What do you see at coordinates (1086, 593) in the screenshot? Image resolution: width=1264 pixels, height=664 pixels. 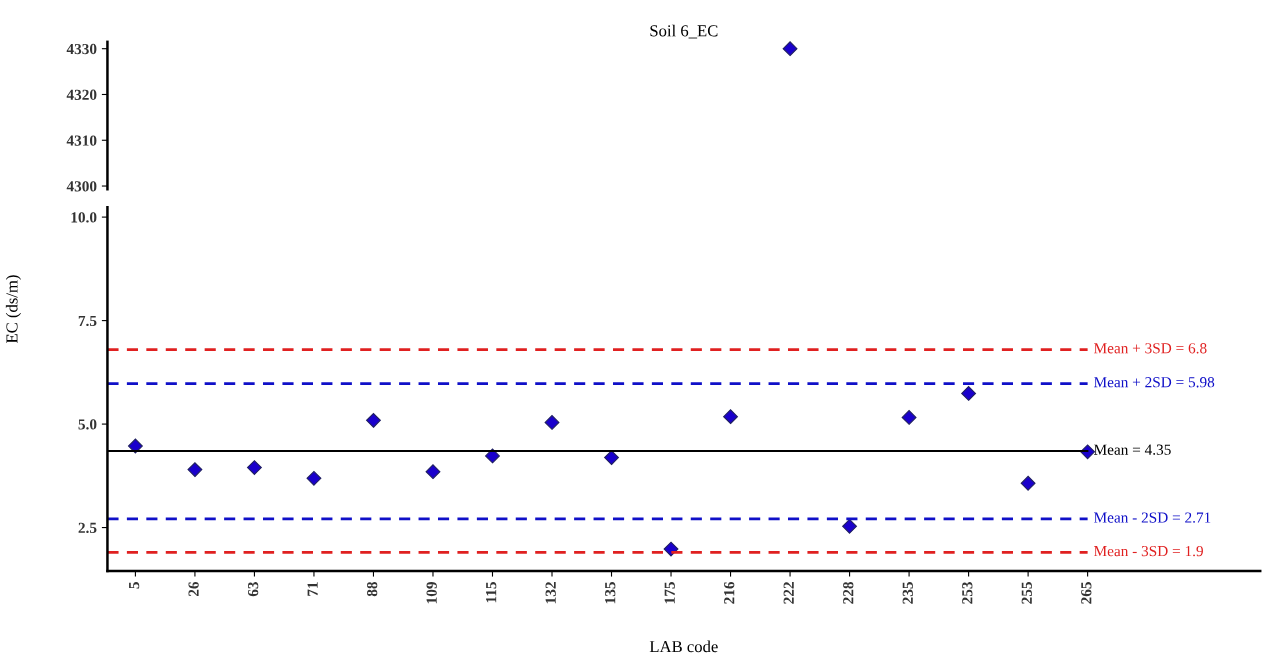 I see `x-tick-label: 265` at bounding box center [1086, 593].